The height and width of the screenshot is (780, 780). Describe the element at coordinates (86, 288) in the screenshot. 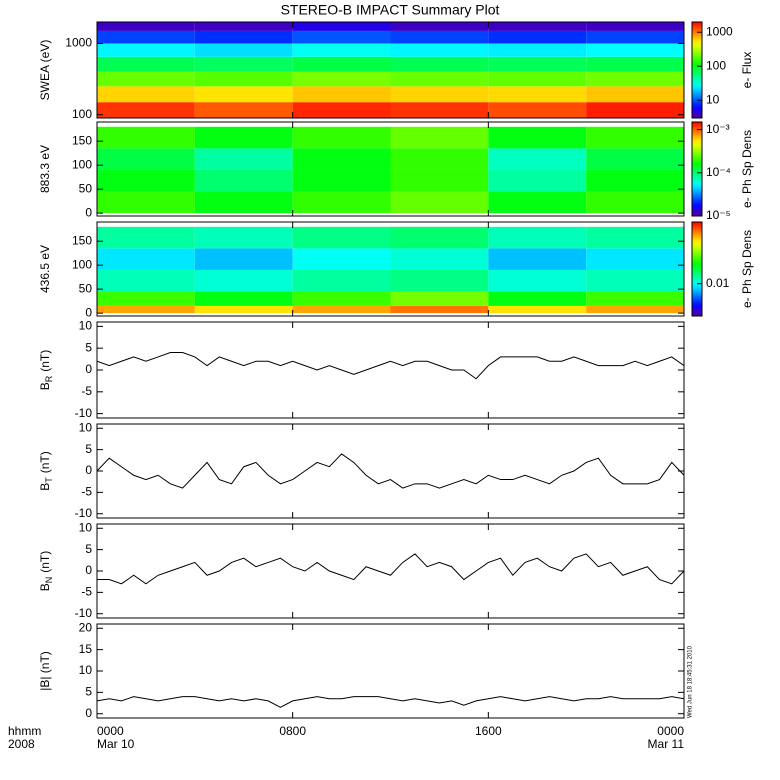

I see `y-tick-label: 50` at that location.